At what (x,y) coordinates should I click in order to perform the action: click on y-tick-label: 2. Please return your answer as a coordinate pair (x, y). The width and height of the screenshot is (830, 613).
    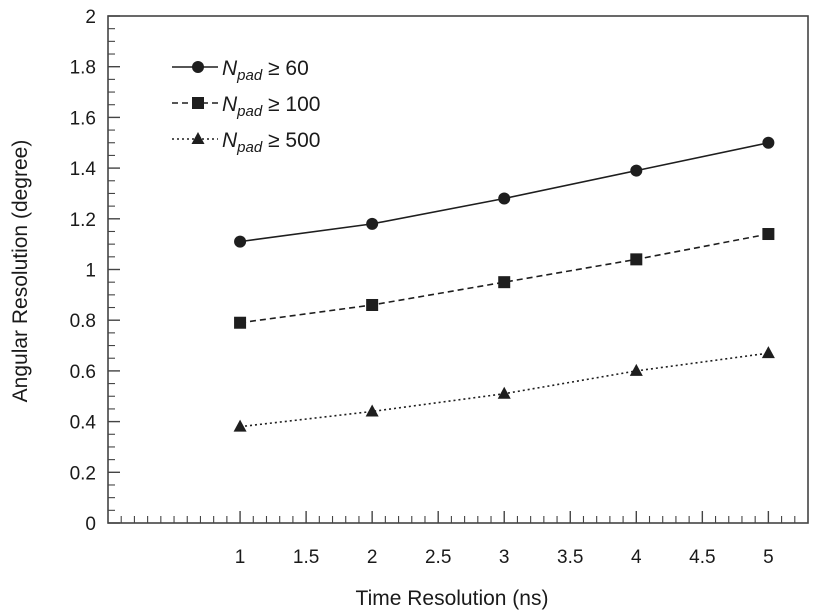
    Looking at the image, I should click on (90, 17).